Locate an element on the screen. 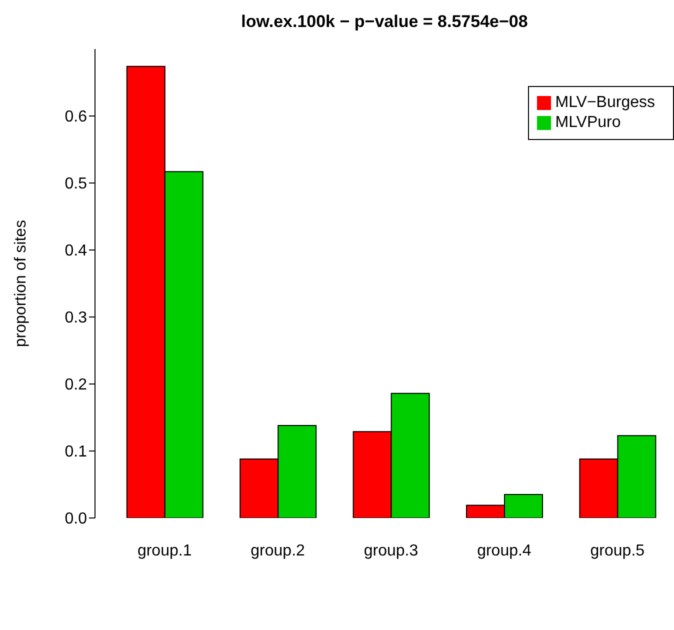  y-tick-label: 0.1 is located at coordinates (76, 452).